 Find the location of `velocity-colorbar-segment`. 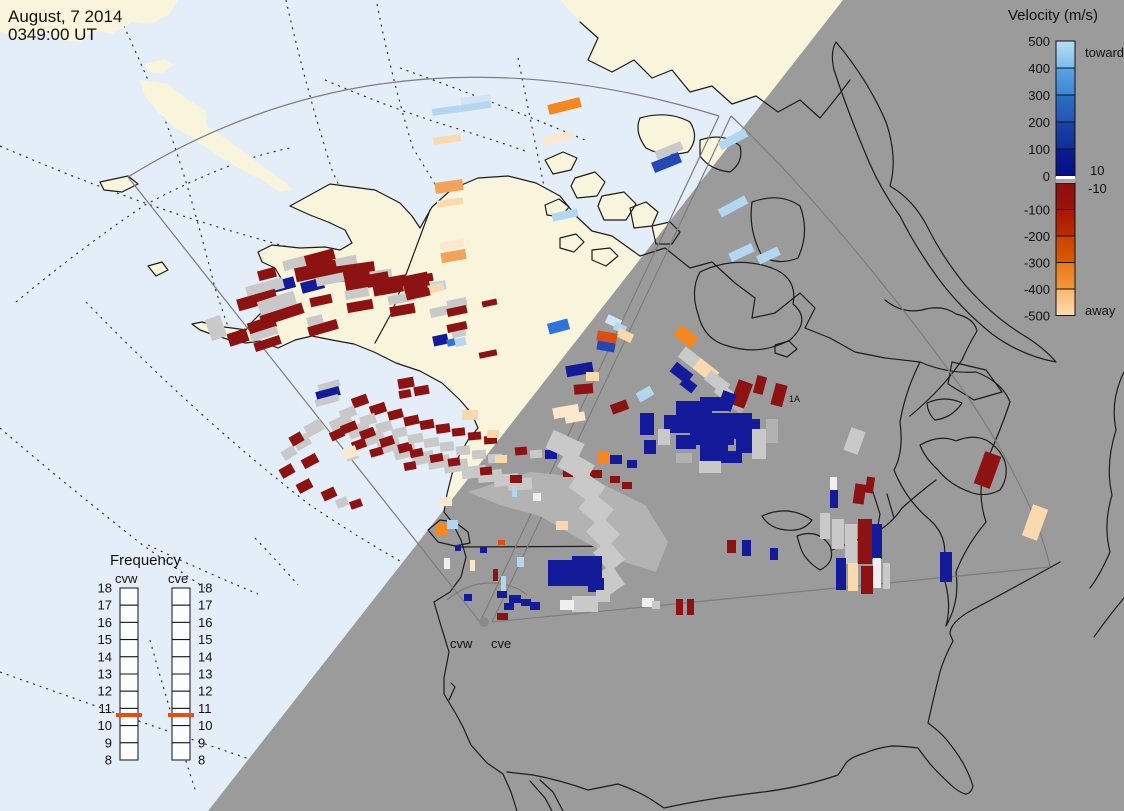

velocity-colorbar-segment is located at coordinates (1065, 135).